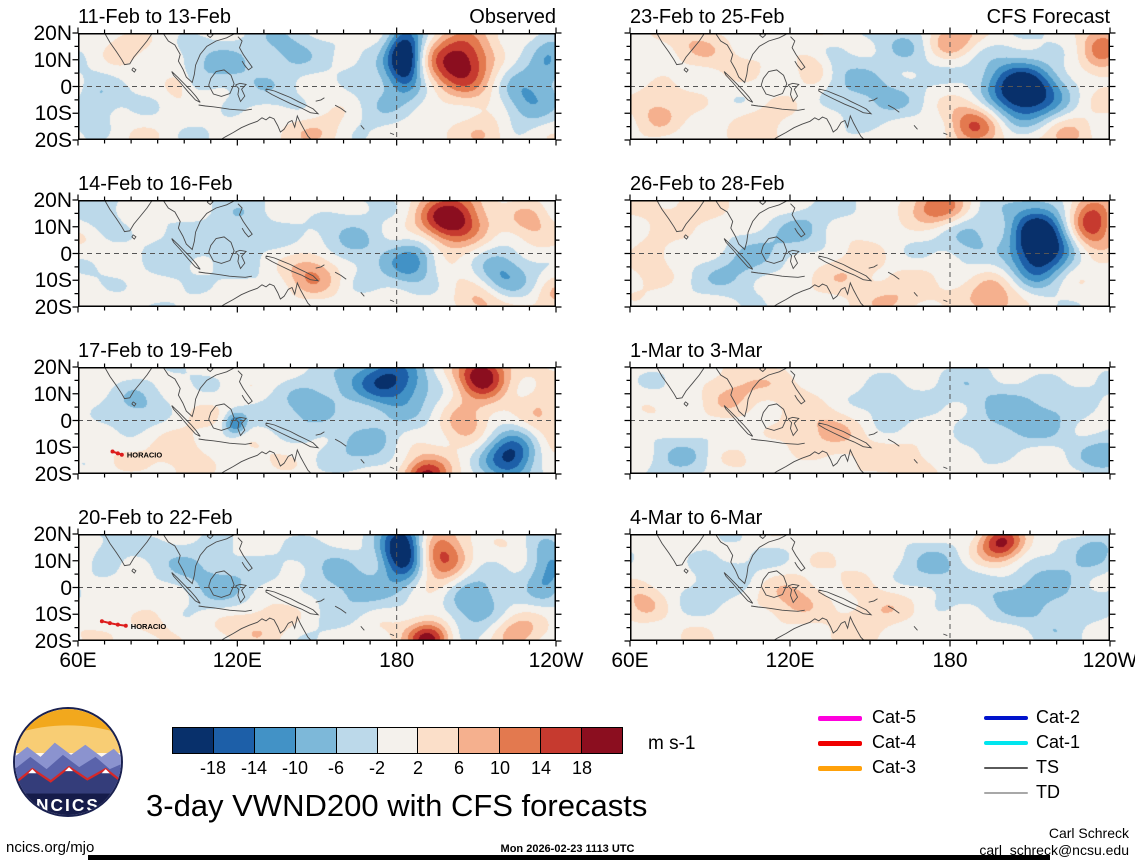 Image resolution: width=1135 pixels, height=860 pixels. I want to click on colorbar-tick-label: 6, so click(459, 768).